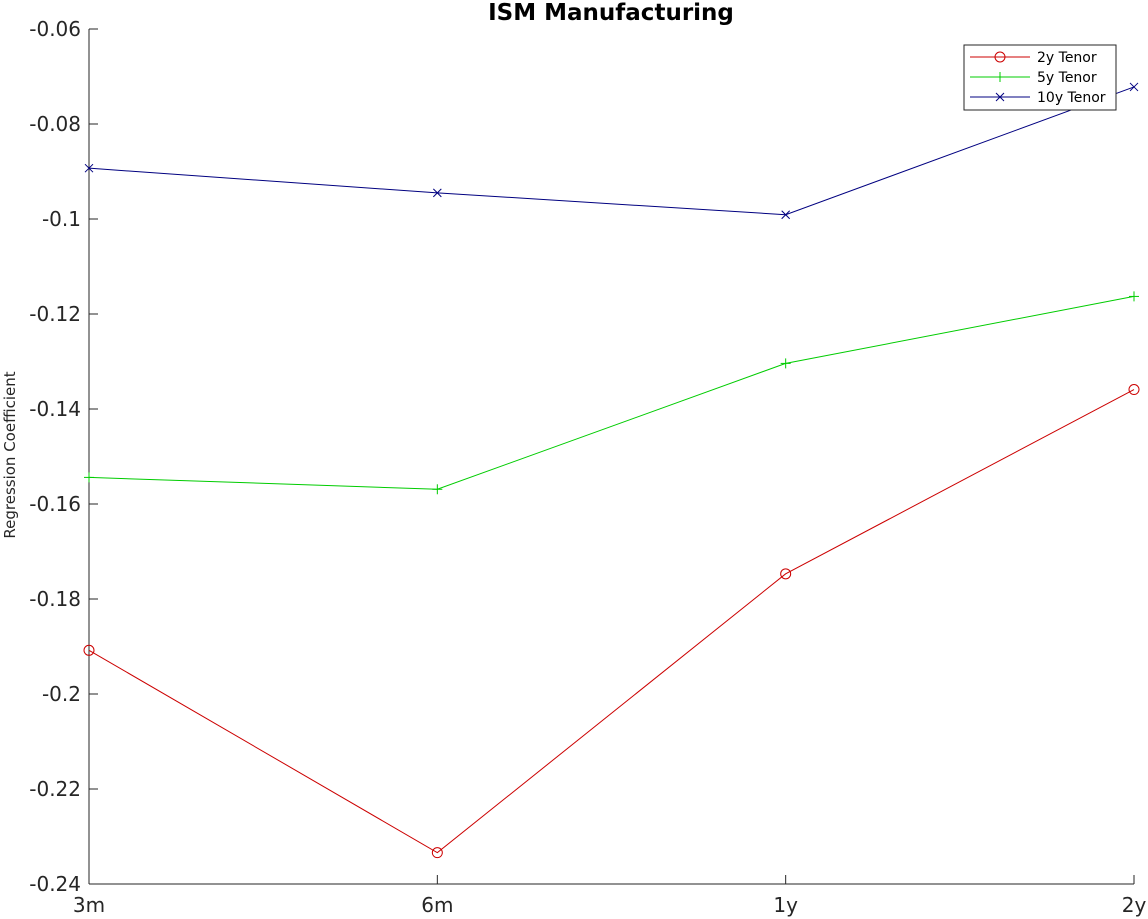 The height and width of the screenshot is (919, 1148). What do you see at coordinates (55, 599) in the screenshot?
I see `y-tick-label: -0.18` at bounding box center [55, 599].